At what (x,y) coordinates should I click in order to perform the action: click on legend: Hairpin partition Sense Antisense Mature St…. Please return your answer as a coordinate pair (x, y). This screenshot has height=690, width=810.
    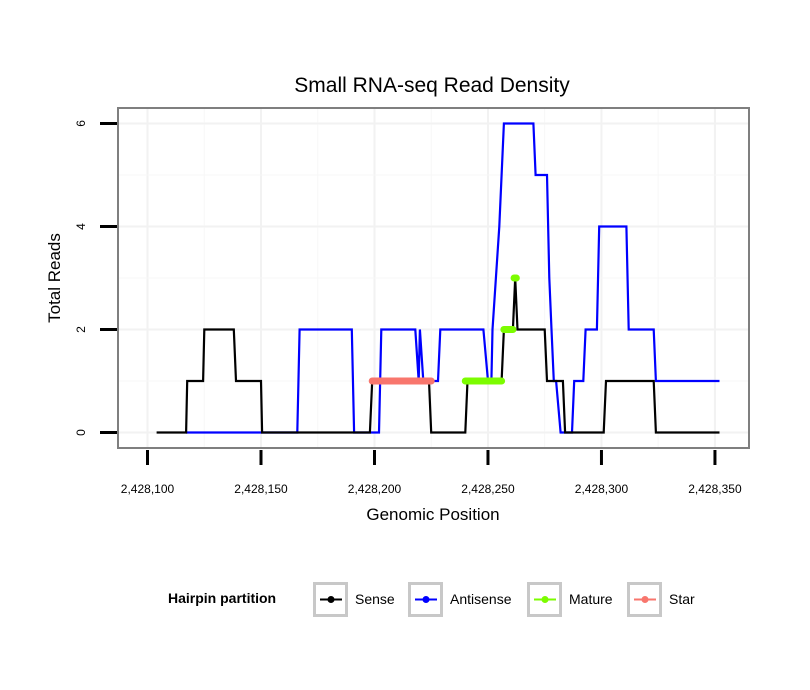
    Looking at the image, I should click on (431, 599).